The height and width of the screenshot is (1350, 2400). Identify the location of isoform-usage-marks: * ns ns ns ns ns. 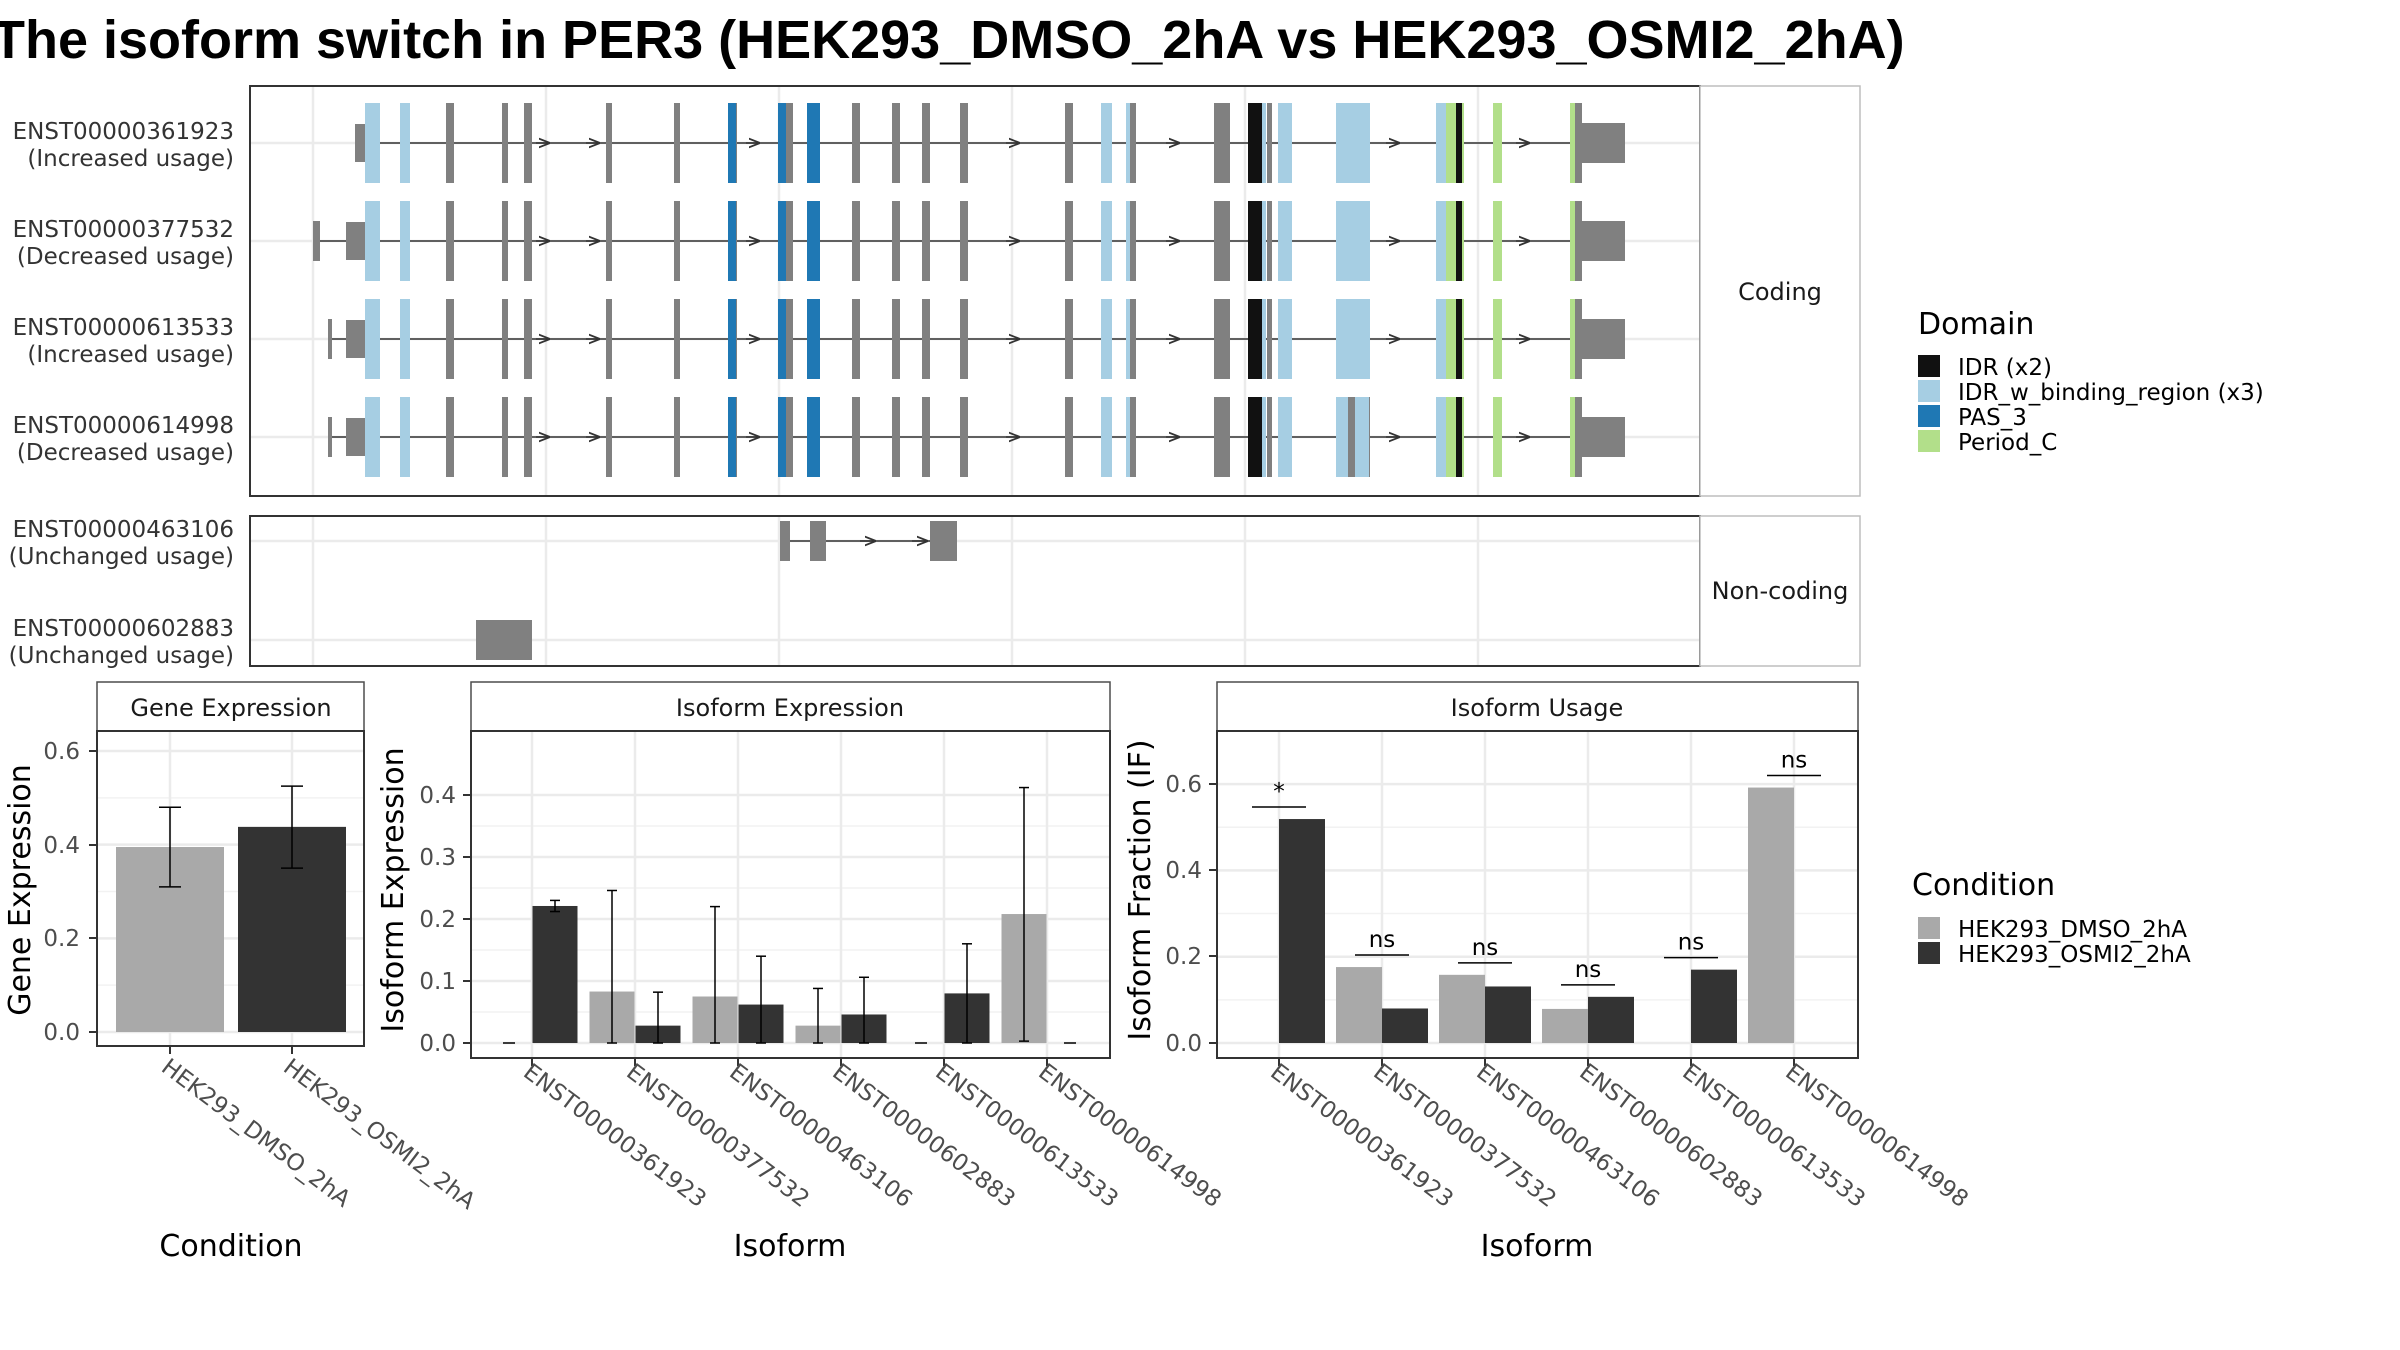
(1537, 894).